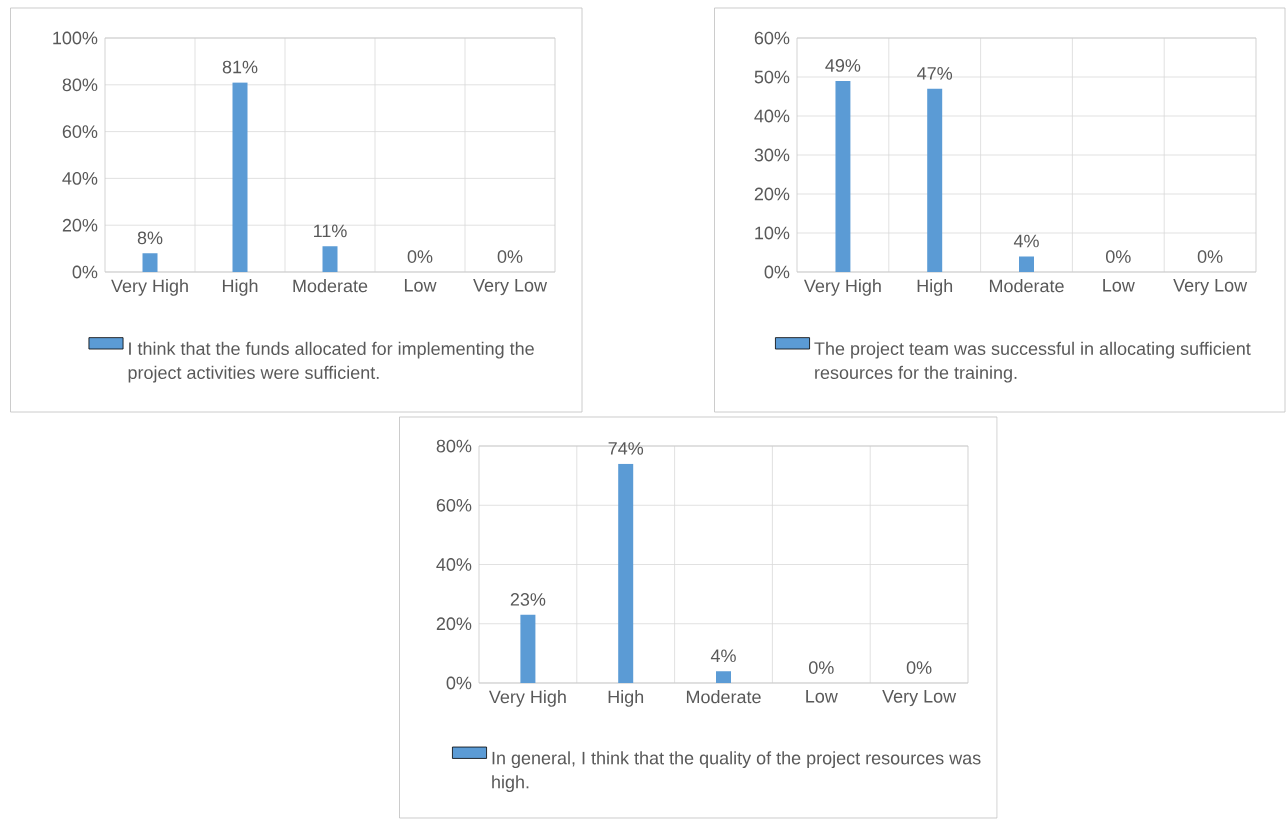  What do you see at coordinates (331, 362) in the screenshot?
I see `legend-label: I think that the funds allocated for implementing the project activities were sufficient.` at bounding box center [331, 362].